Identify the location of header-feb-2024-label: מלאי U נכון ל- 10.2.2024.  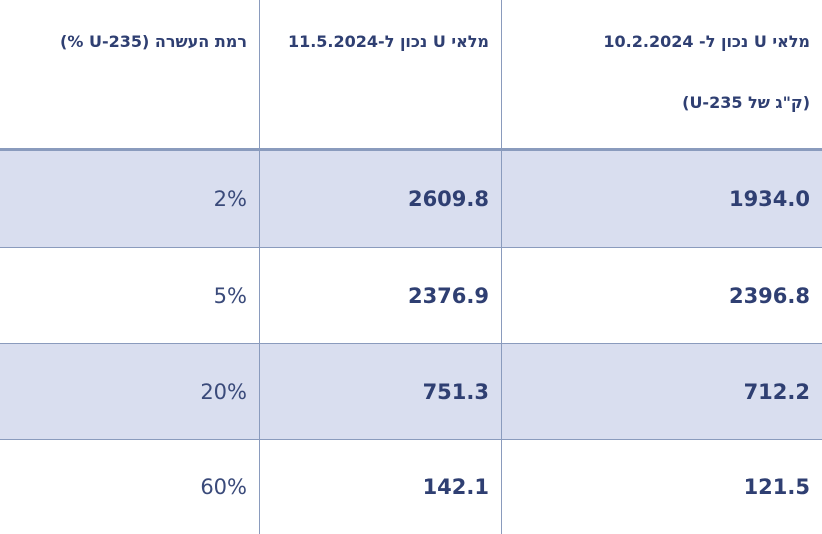
(706, 41).